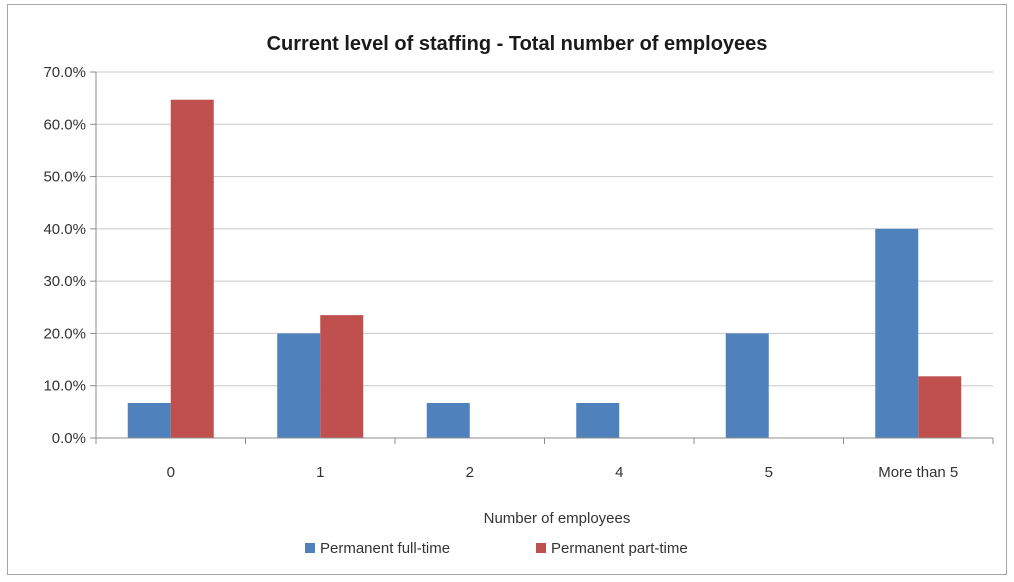 Image resolution: width=1014 pixels, height=582 pixels. What do you see at coordinates (496, 548) in the screenshot?
I see `legend: Permanent full-time Permanent part-time` at bounding box center [496, 548].